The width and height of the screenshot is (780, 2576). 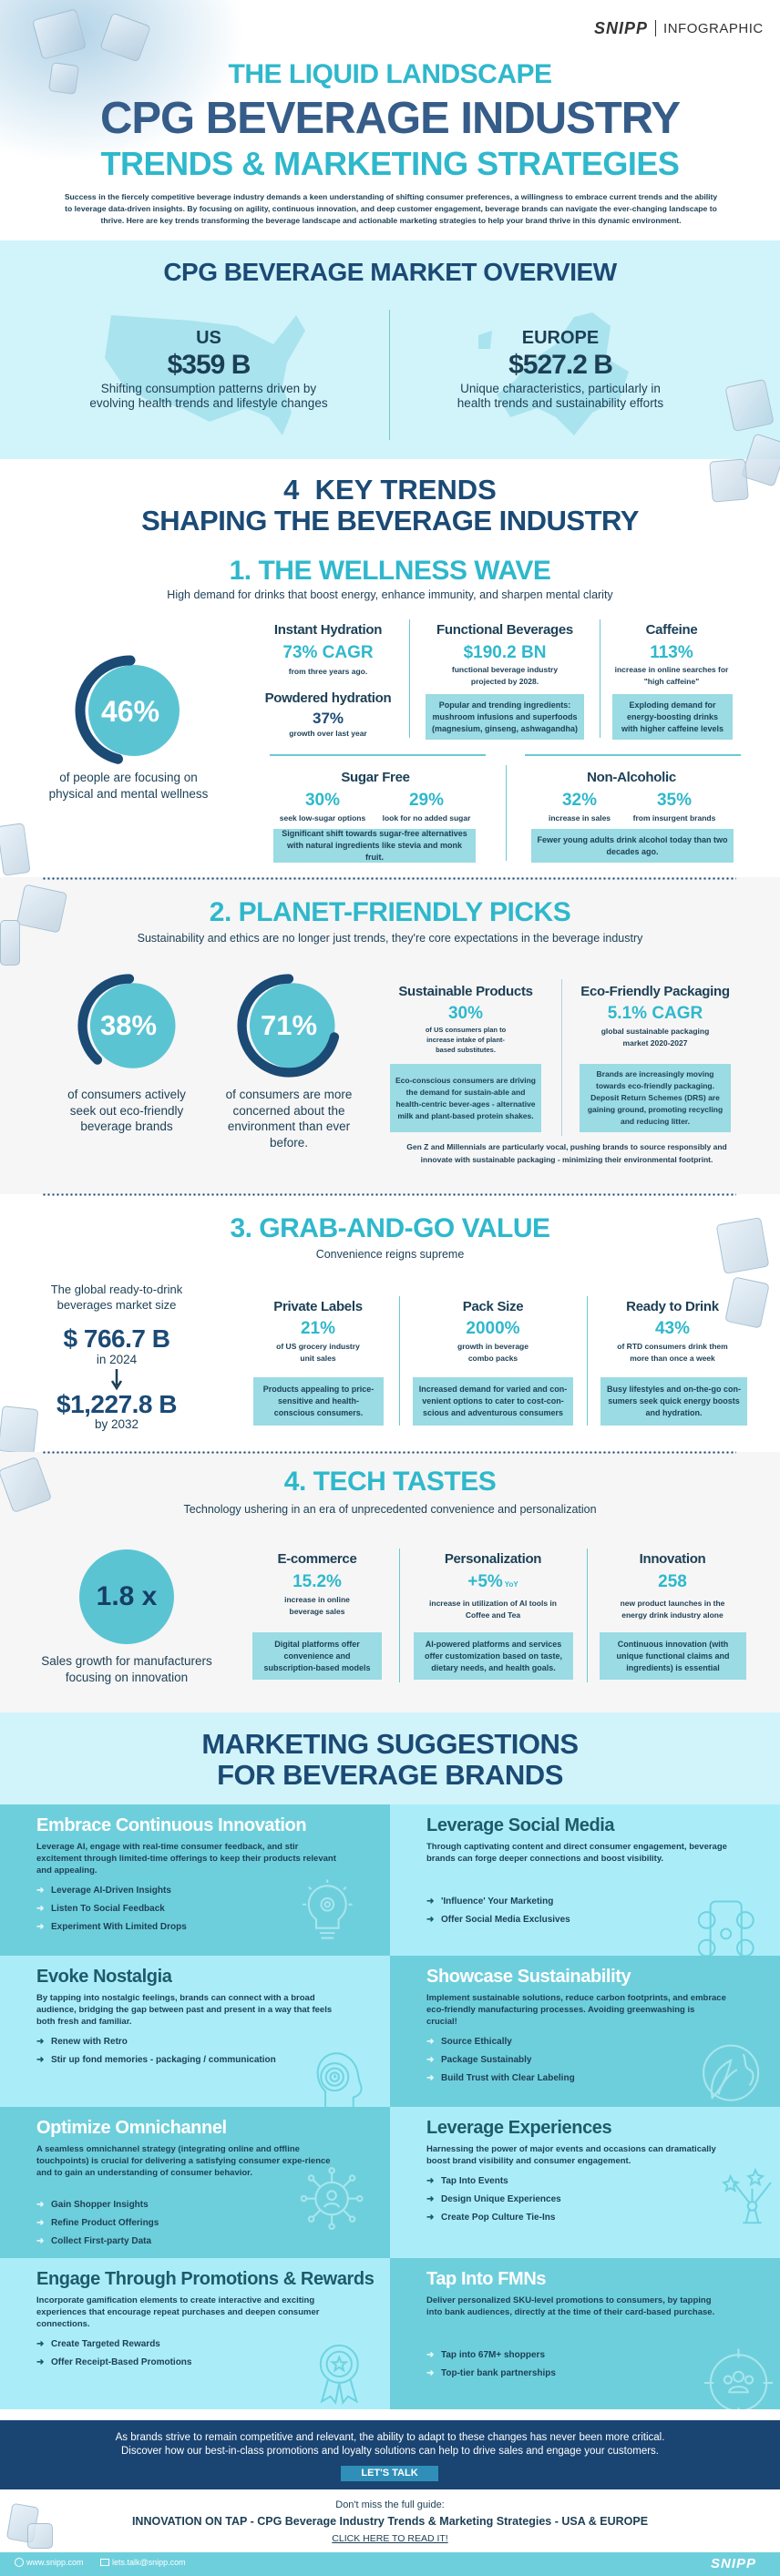 I want to click on region-us-value: $359 B, so click(x=209, y=365).